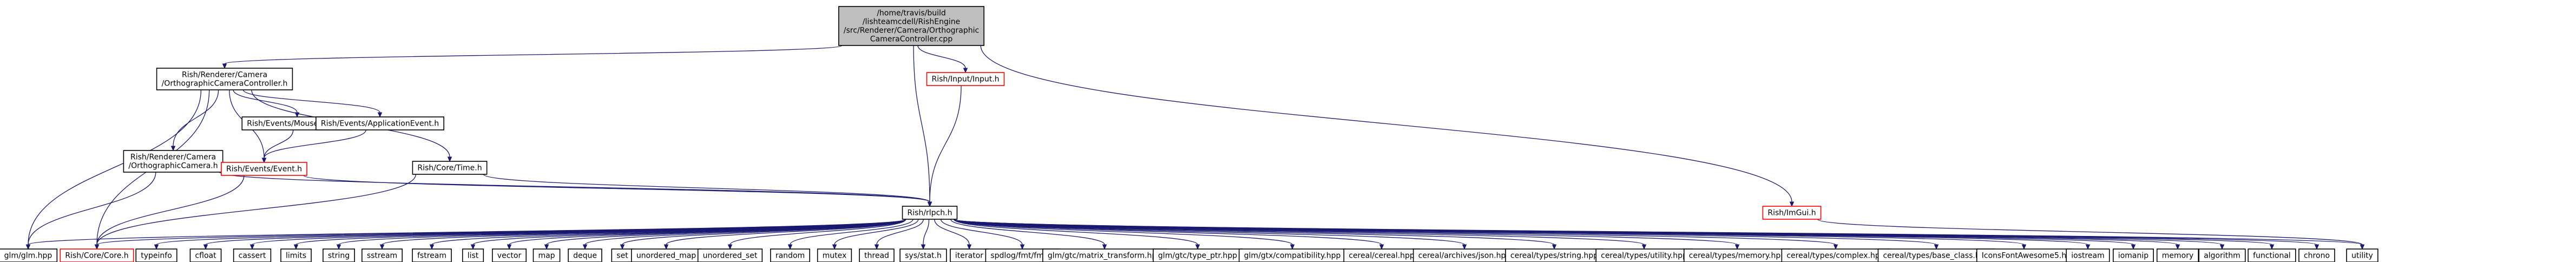 The height and width of the screenshot is (262, 2576). I want to click on node-random: random, so click(790, 255).